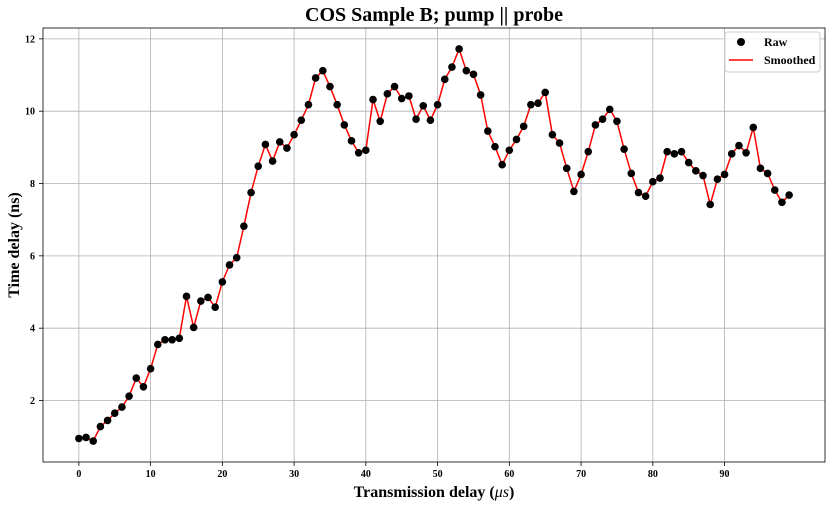  What do you see at coordinates (511, 492) in the screenshot?
I see `x-axis-label-close: )` at bounding box center [511, 492].